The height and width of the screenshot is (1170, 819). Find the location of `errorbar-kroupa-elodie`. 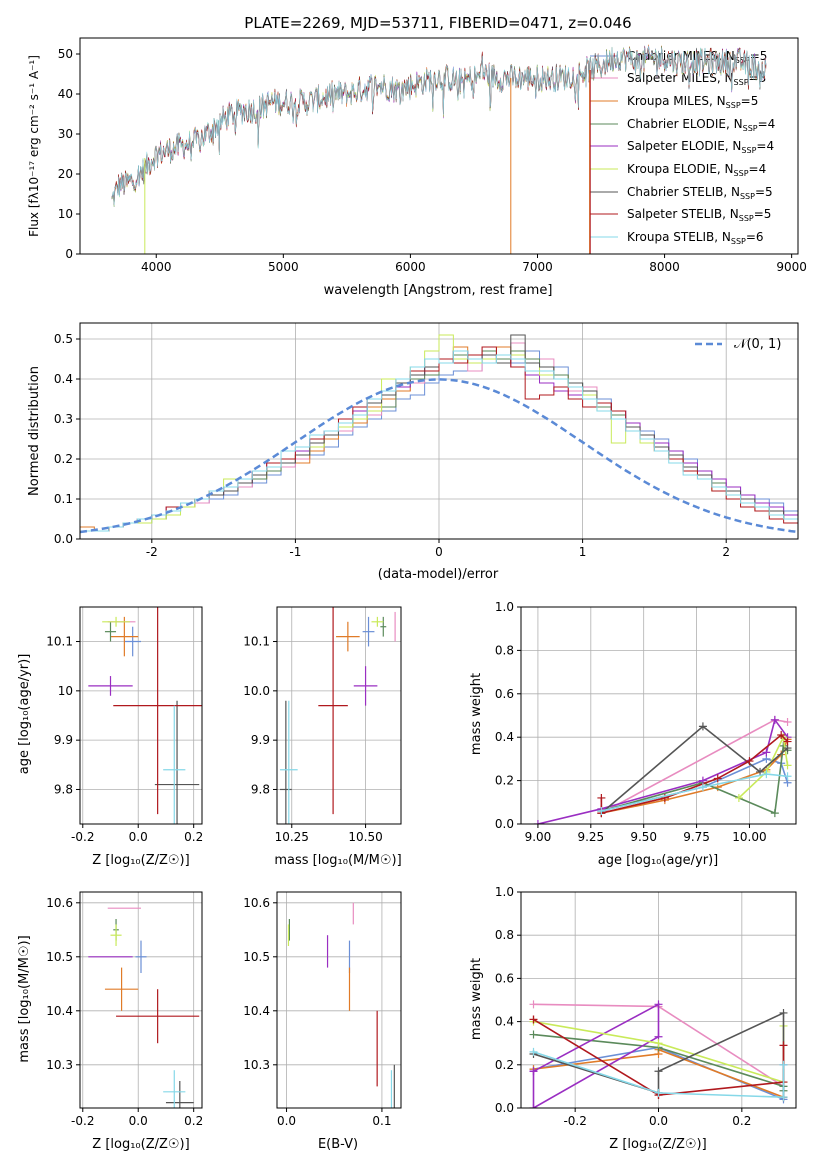

errorbar-kroupa-elodie is located at coordinates (116, 621).